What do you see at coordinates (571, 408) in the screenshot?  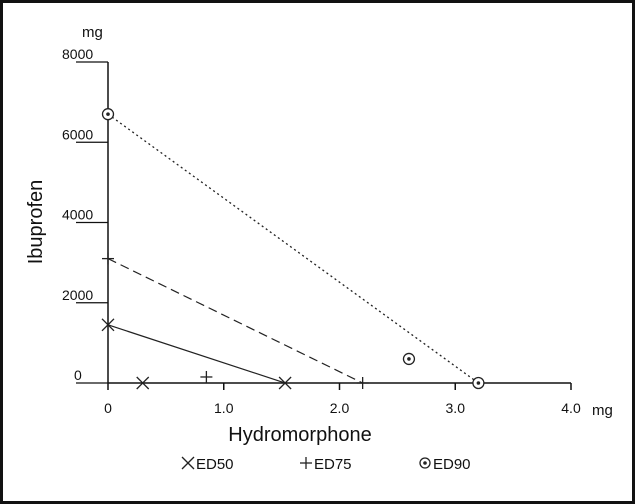 I see `x-tick-label: 4.0` at bounding box center [571, 408].